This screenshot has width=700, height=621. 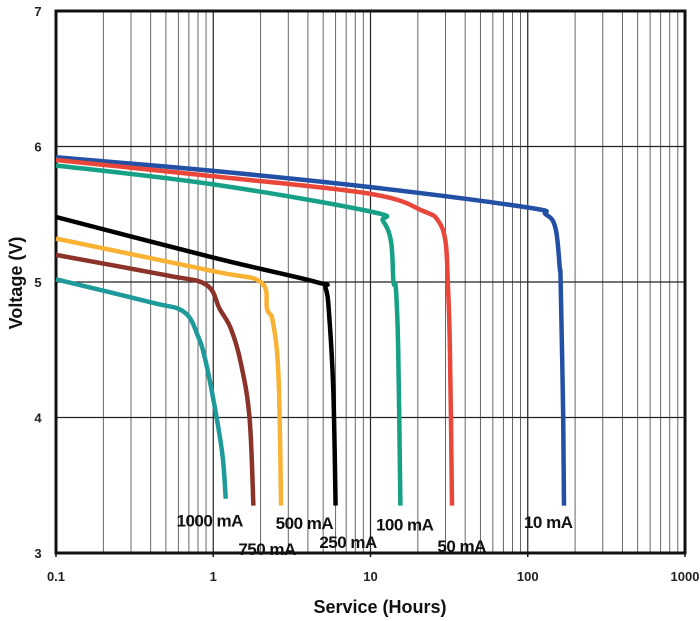 What do you see at coordinates (37, 147) in the screenshot?
I see `y-tick-label: 6` at bounding box center [37, 147].